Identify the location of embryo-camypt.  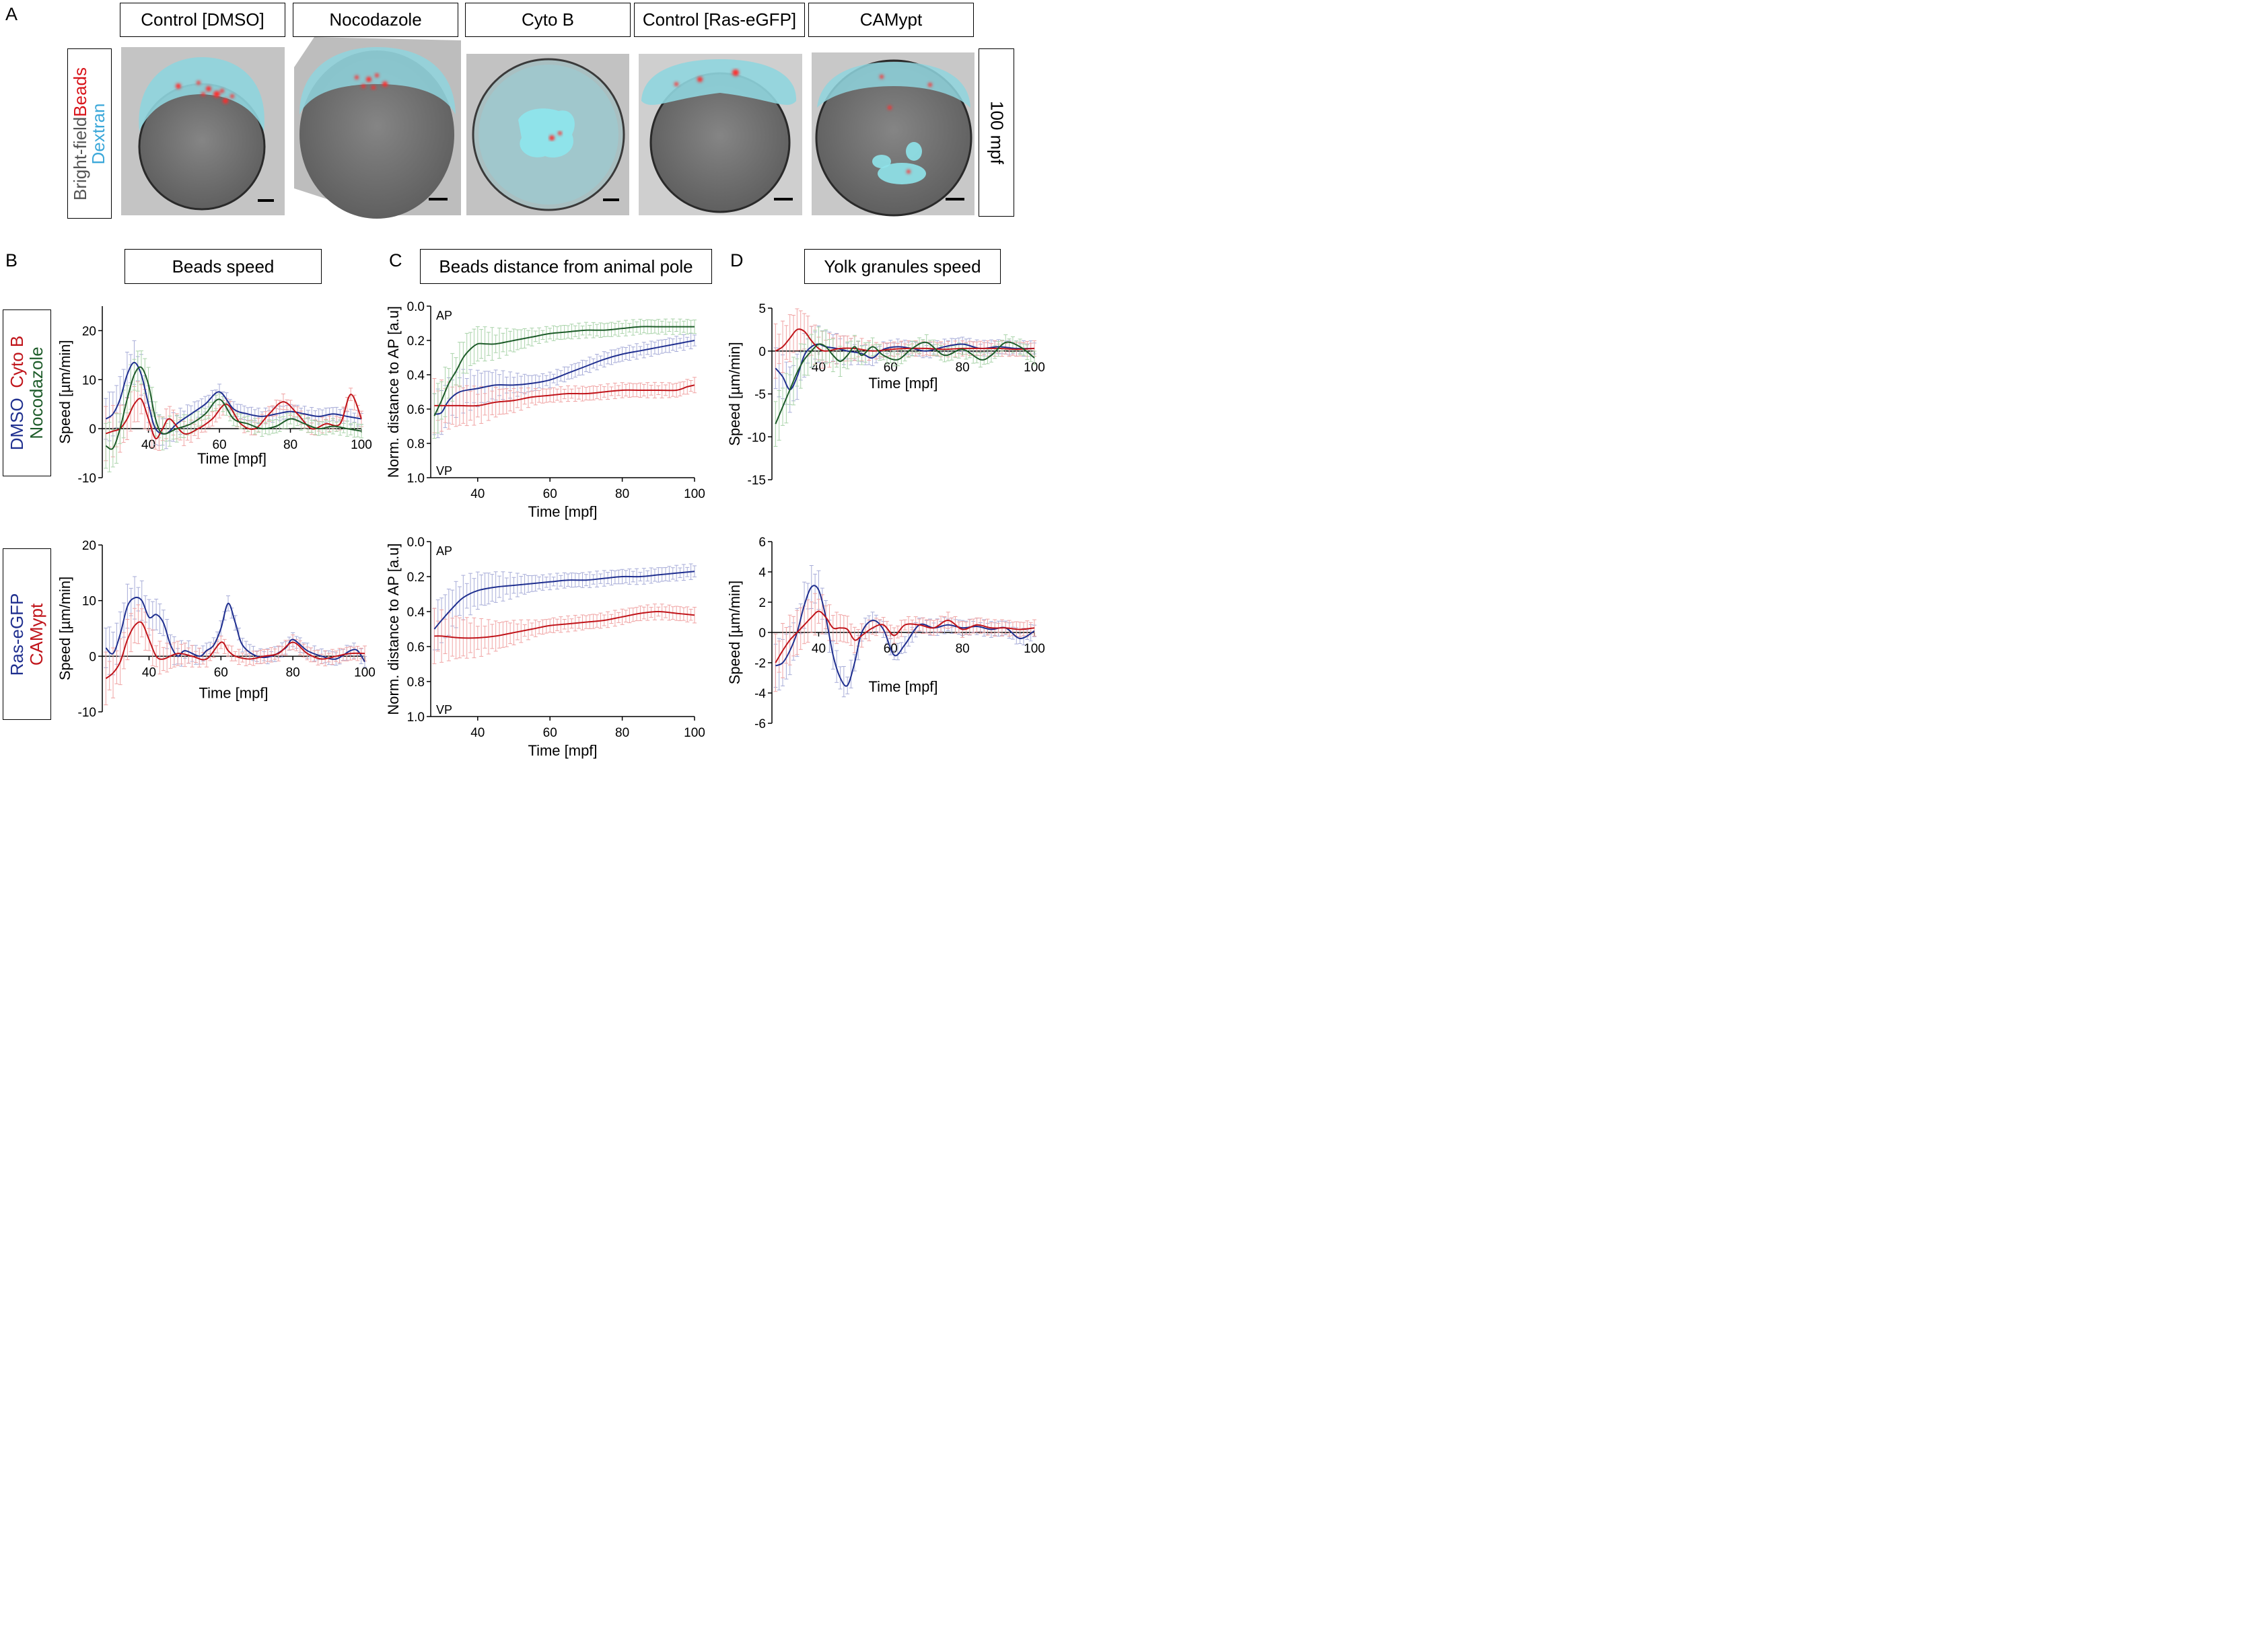
(893, 134).